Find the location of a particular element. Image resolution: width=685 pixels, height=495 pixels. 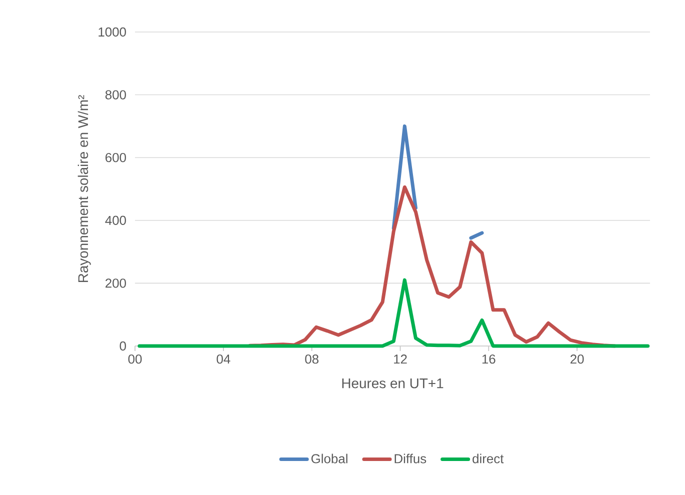

legend-label: Global is located at coordinates (329, 459).